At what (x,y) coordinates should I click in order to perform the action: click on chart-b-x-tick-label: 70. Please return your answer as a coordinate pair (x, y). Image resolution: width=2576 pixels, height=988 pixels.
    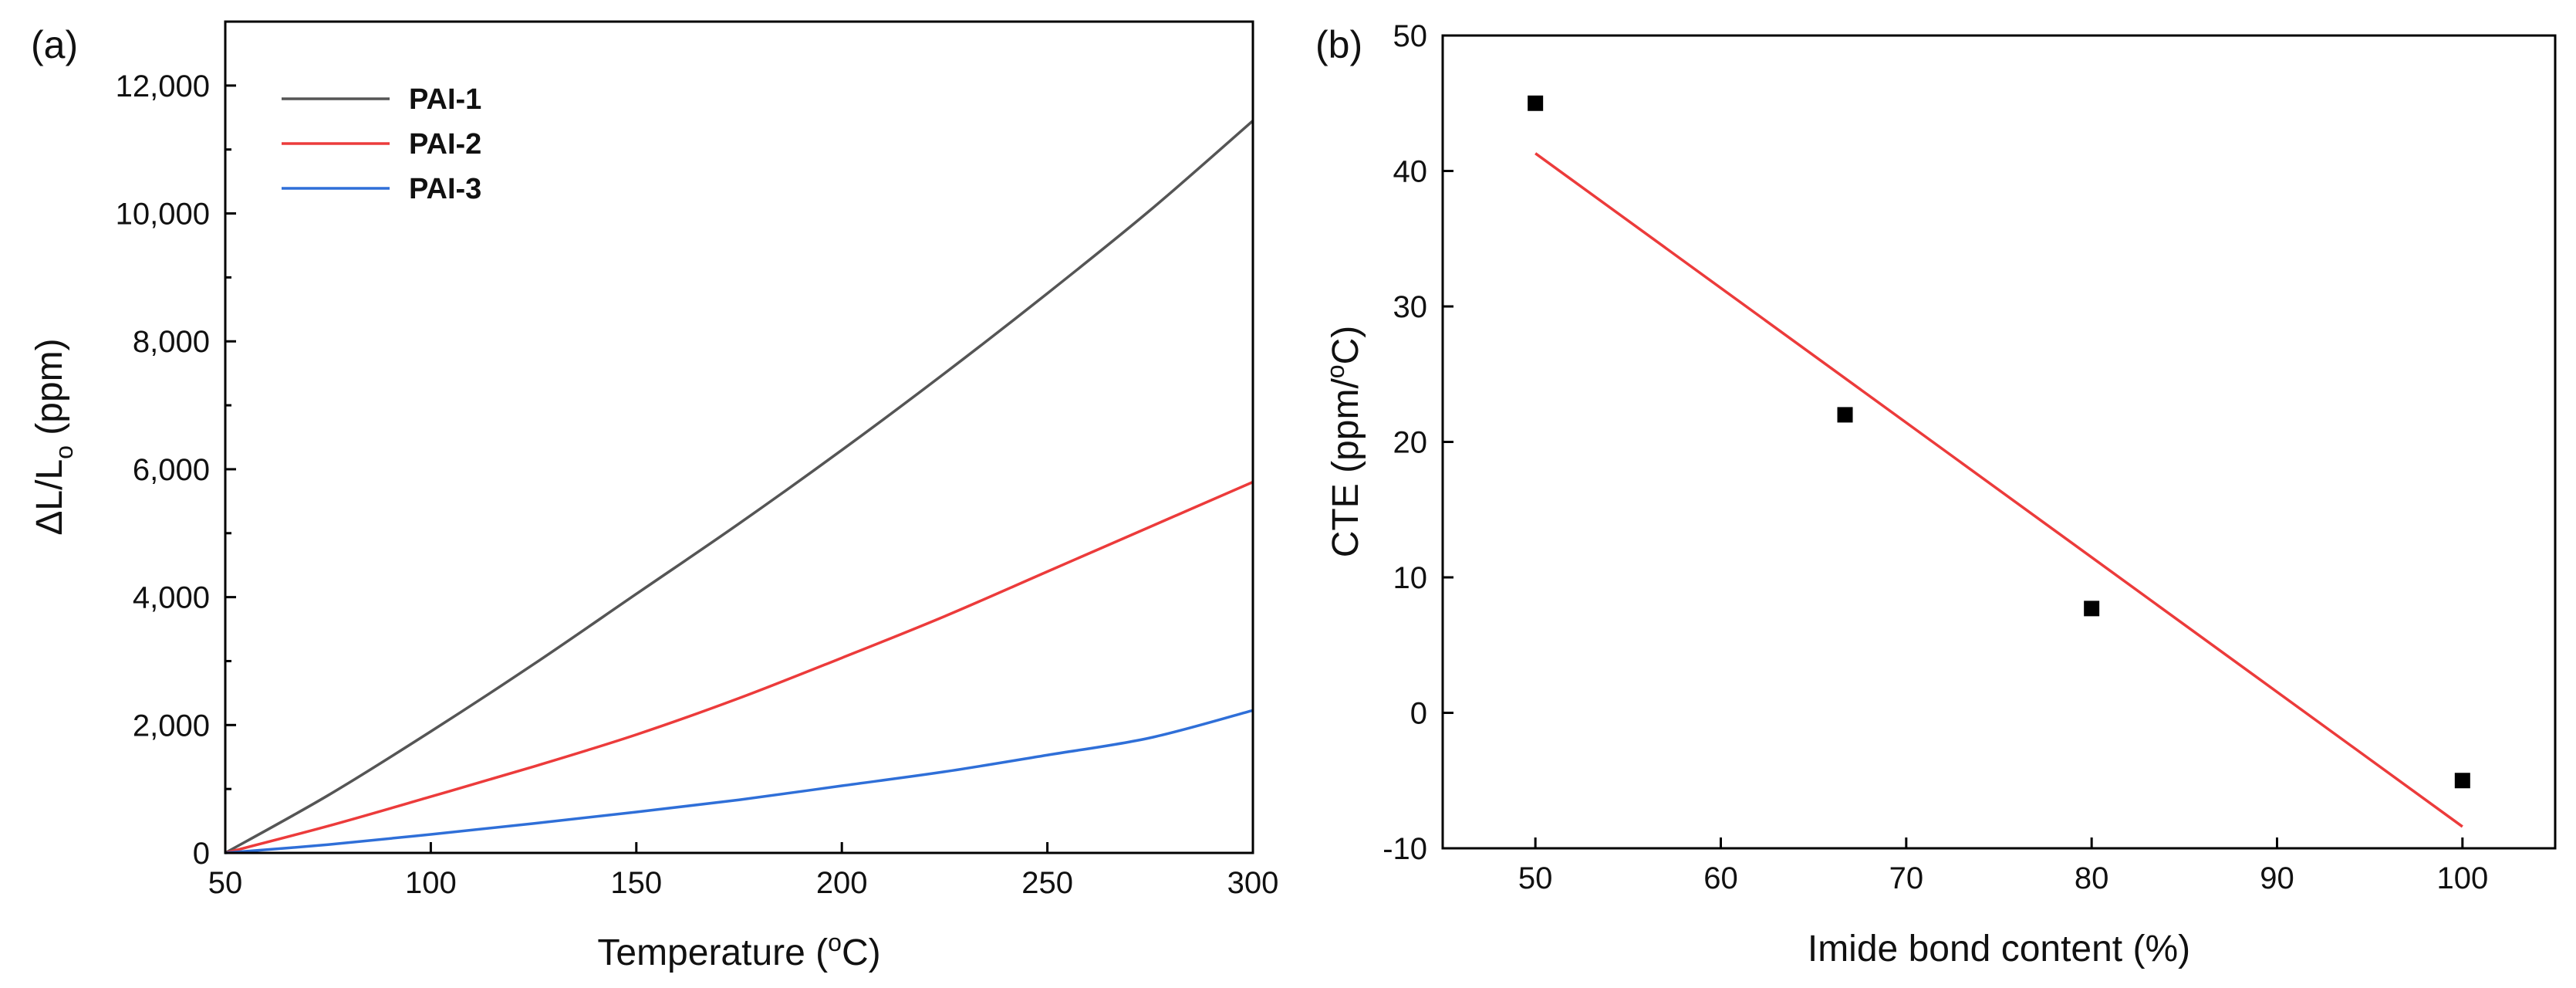
    Looking at the image, I should click on (1907, 878).